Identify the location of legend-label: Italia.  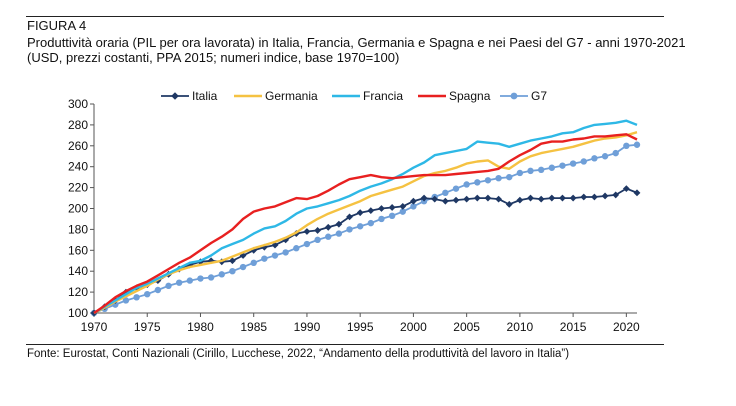
(205, 96).